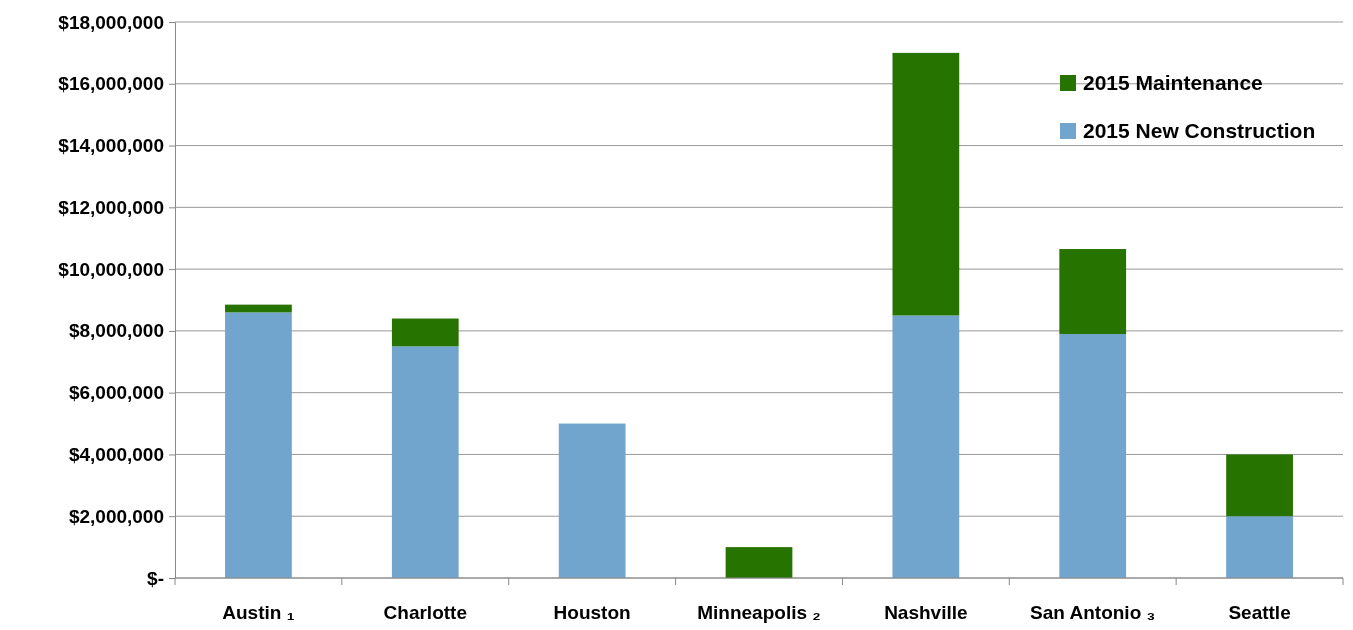 The height and width of the screenshot is (630, 1353). I want to click on y-tick-label: $-, so click(155, 578).